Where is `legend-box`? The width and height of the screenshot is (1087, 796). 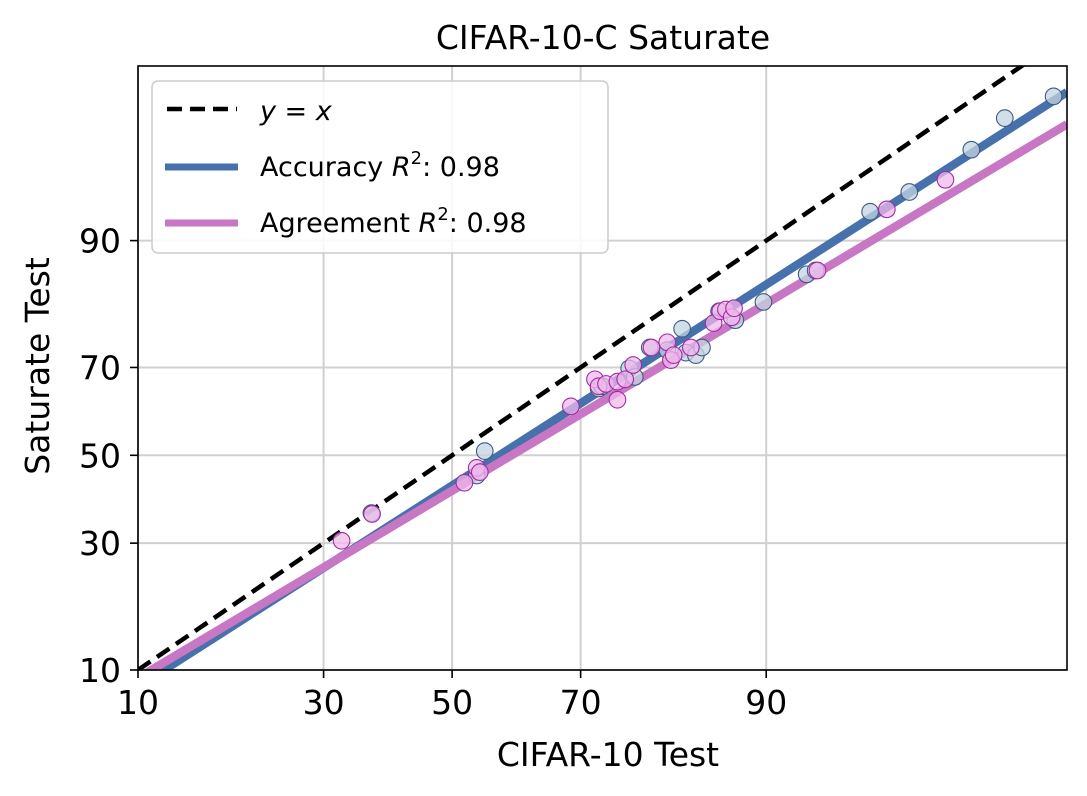 legend-box is located at coordinates (380, 167).